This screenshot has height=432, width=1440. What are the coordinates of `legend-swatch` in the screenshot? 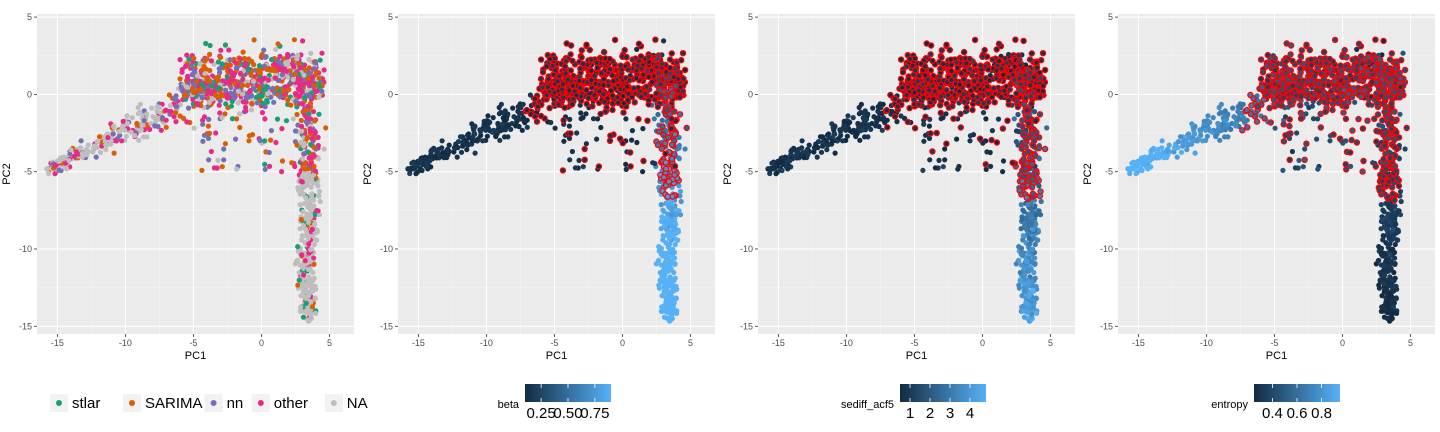 It's located at (59, 403).